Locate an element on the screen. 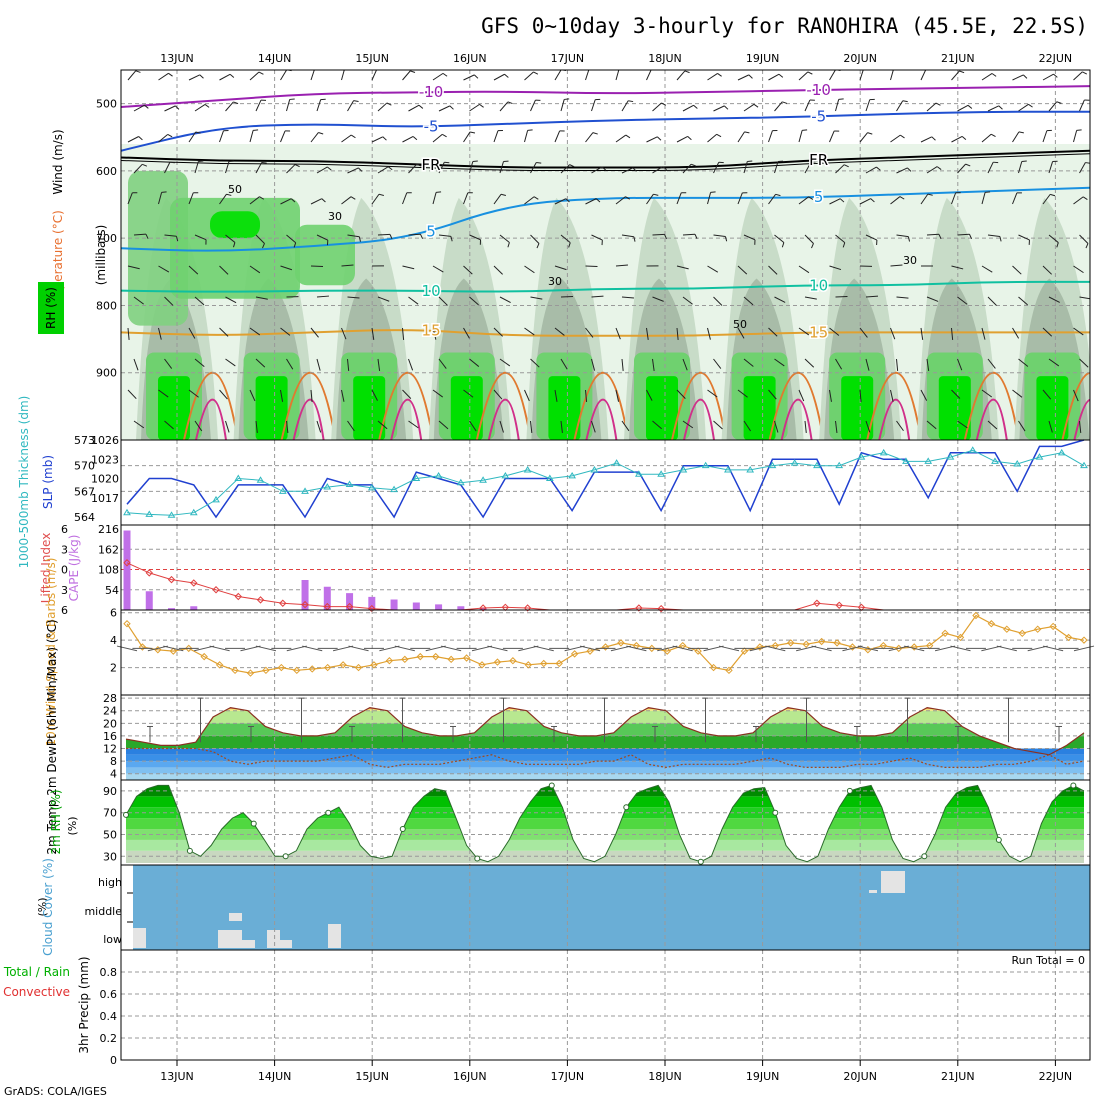 The width and height of the screenshot is (1100, 1100). temp-band is located at coordinates (583, 717).